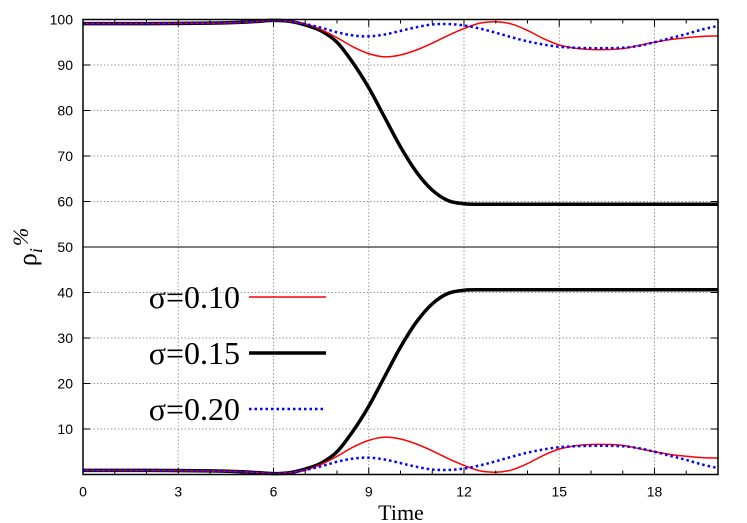 The width and height of the screenshot is (747, 523). I want to click on legend: σ=0.10 σ=0.15 σ=0.20, so click(237, 353).